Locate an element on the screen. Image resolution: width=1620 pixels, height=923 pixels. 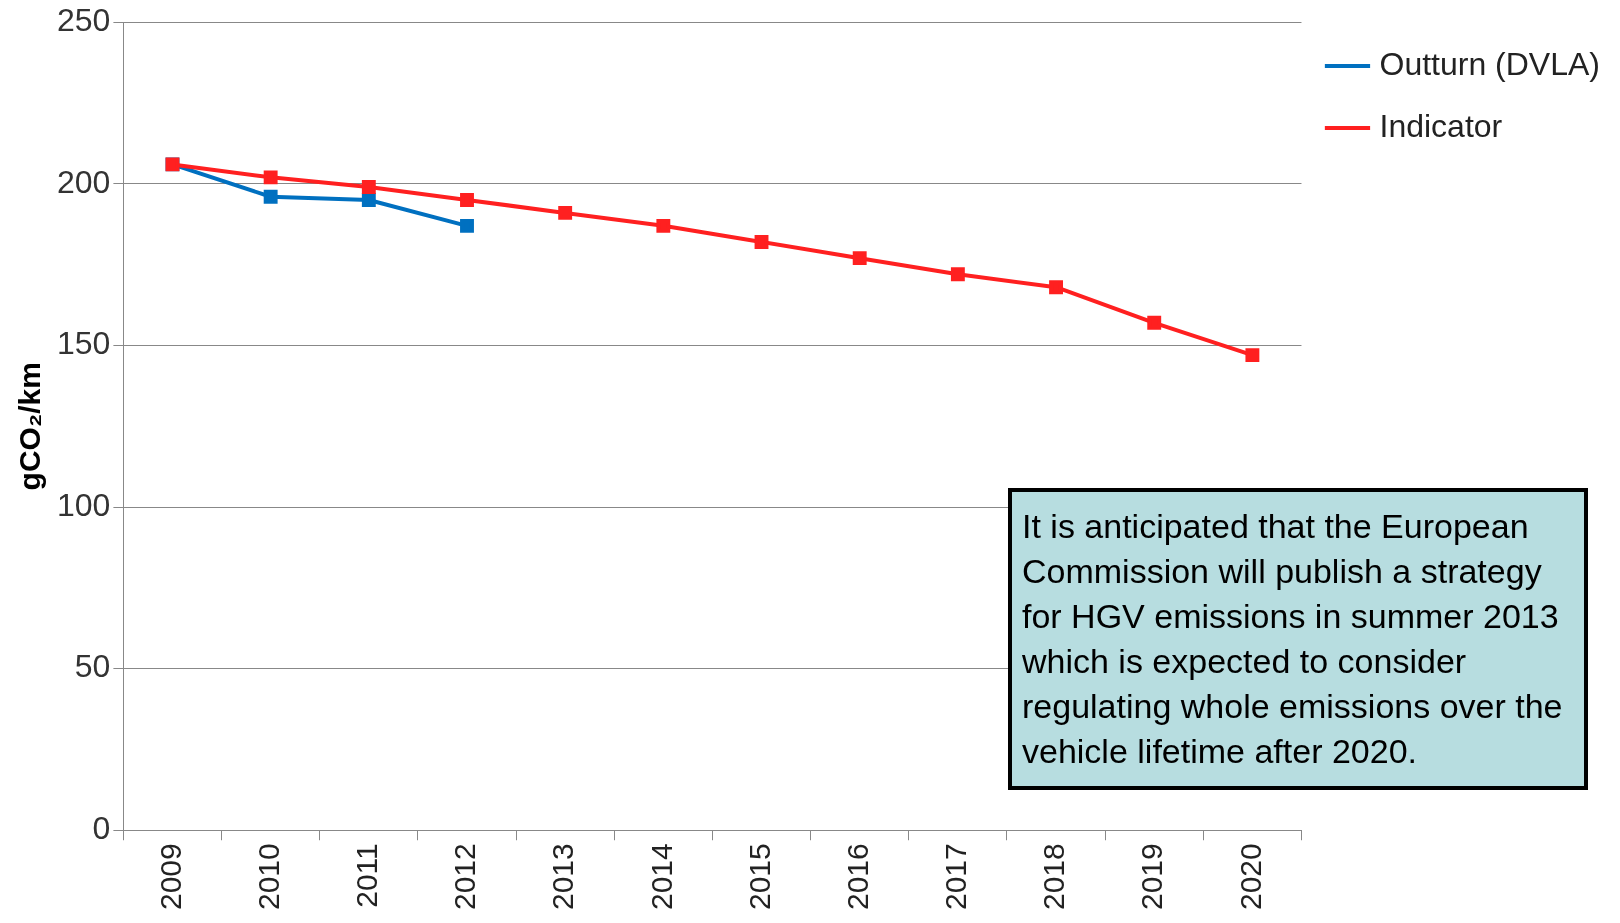
x-tick-label: 2020 is located at coordinates (1250, 877).